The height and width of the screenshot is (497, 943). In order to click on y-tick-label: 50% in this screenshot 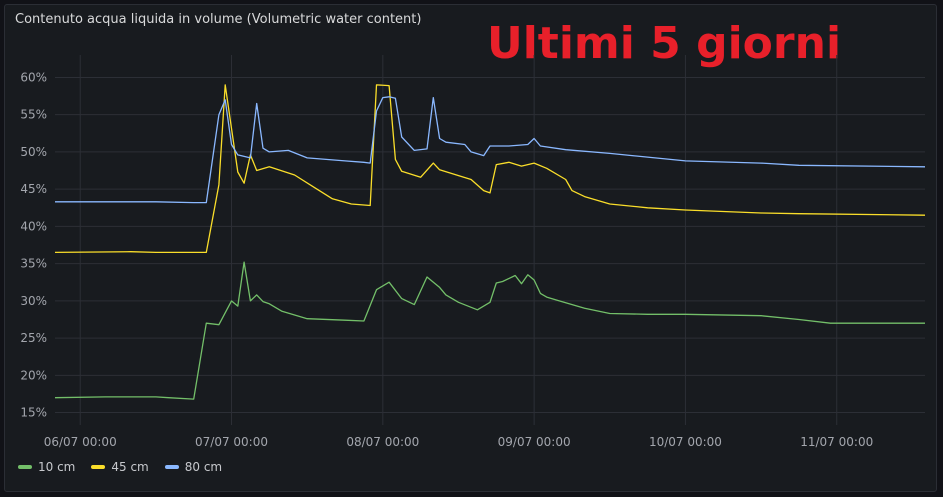, I will do `click(33, 152)`.